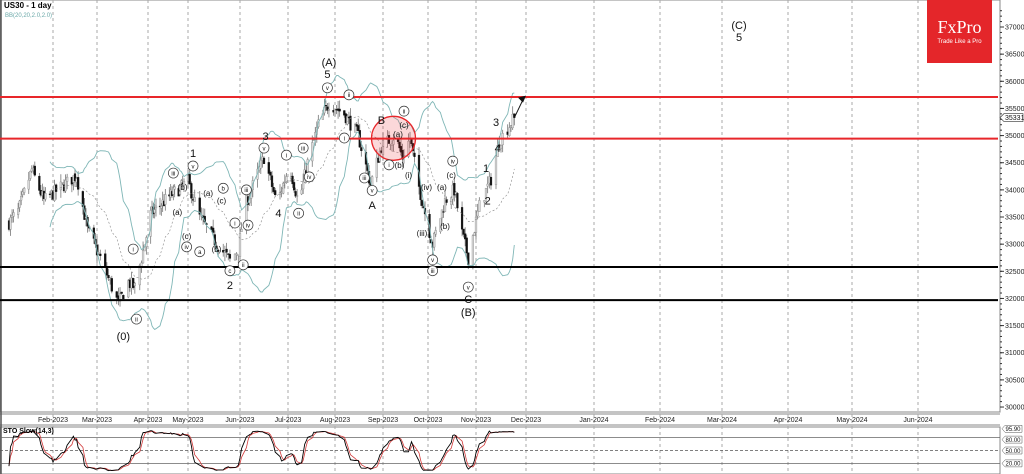  Describe the element at coordinates (496, 123) in the screenshot. I see `wave-label: 3` at that location.